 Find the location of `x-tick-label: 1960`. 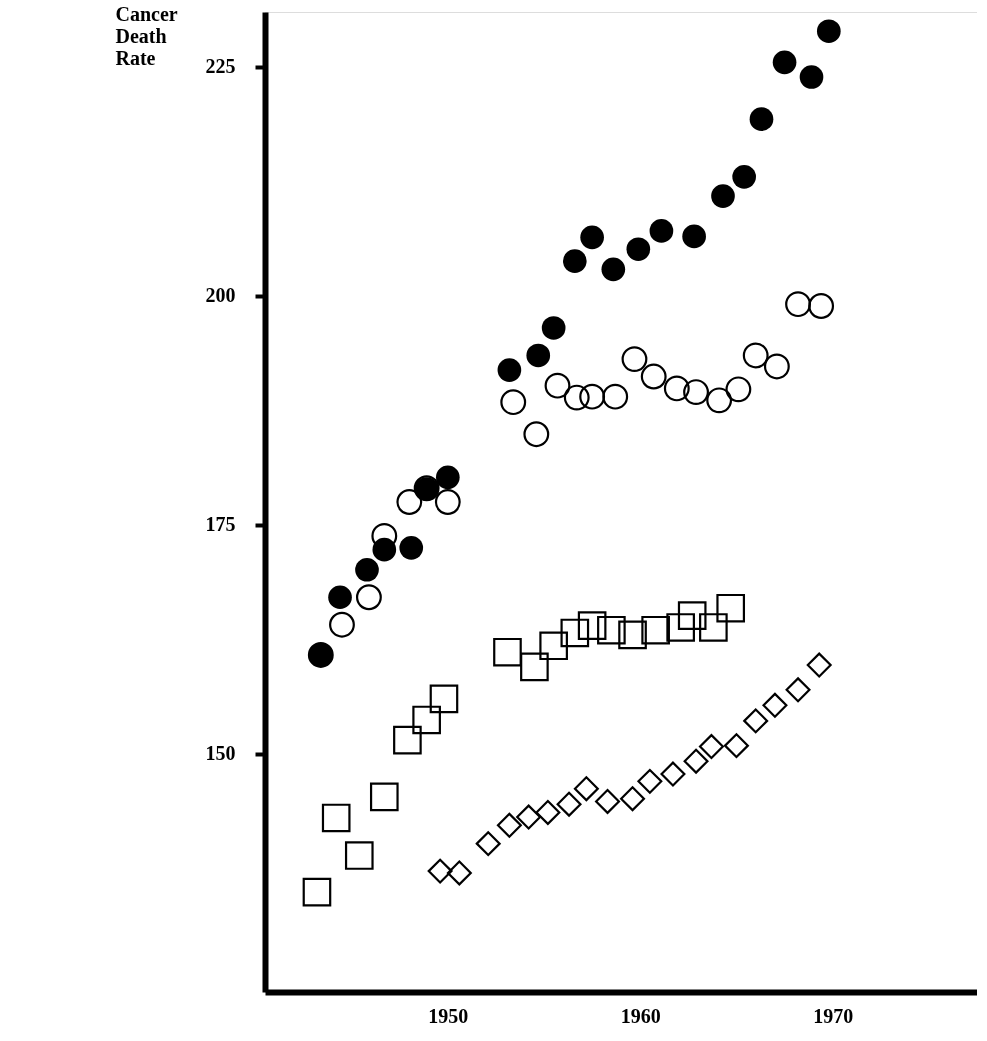

x-tick-label: 1960 is located at coordinates (640, 1015).